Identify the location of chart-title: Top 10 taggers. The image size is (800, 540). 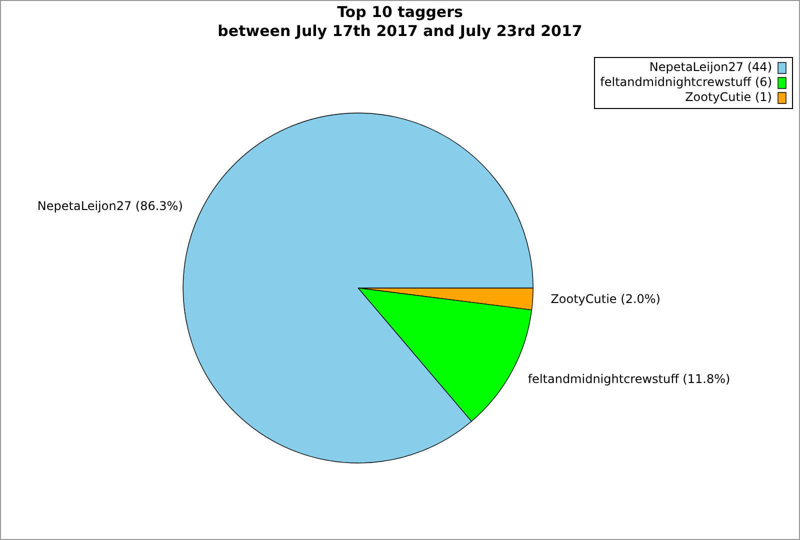
(400, 12).